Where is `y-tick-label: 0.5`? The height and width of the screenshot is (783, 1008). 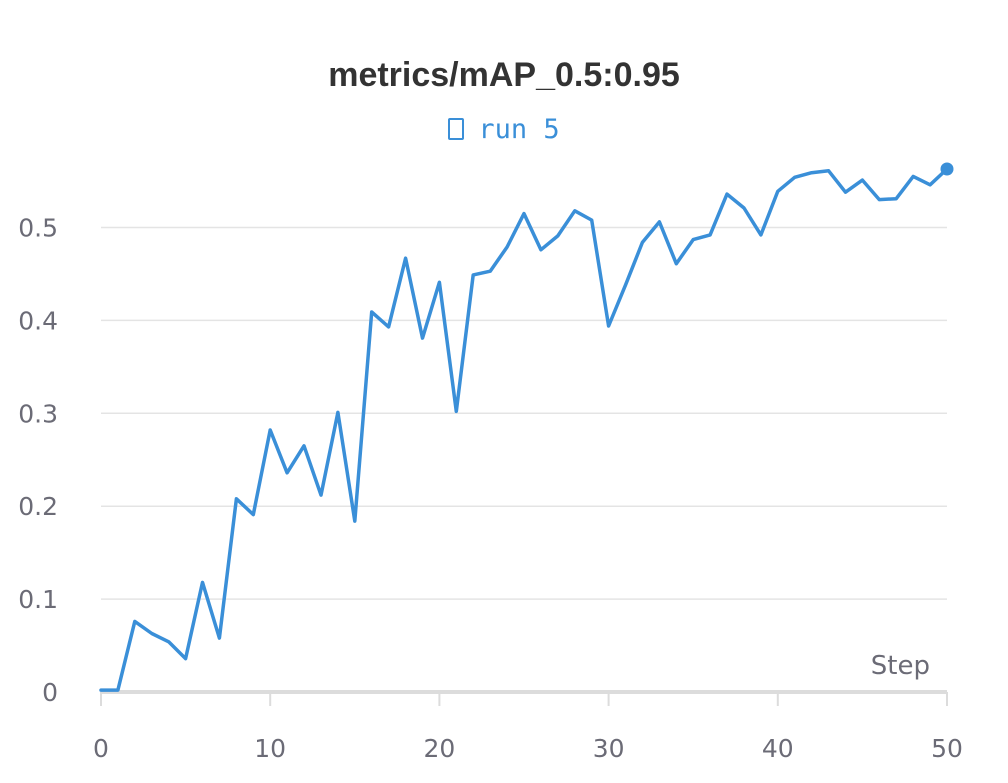
y-tick-label: 0.5 is located at coordinates (38, 228).